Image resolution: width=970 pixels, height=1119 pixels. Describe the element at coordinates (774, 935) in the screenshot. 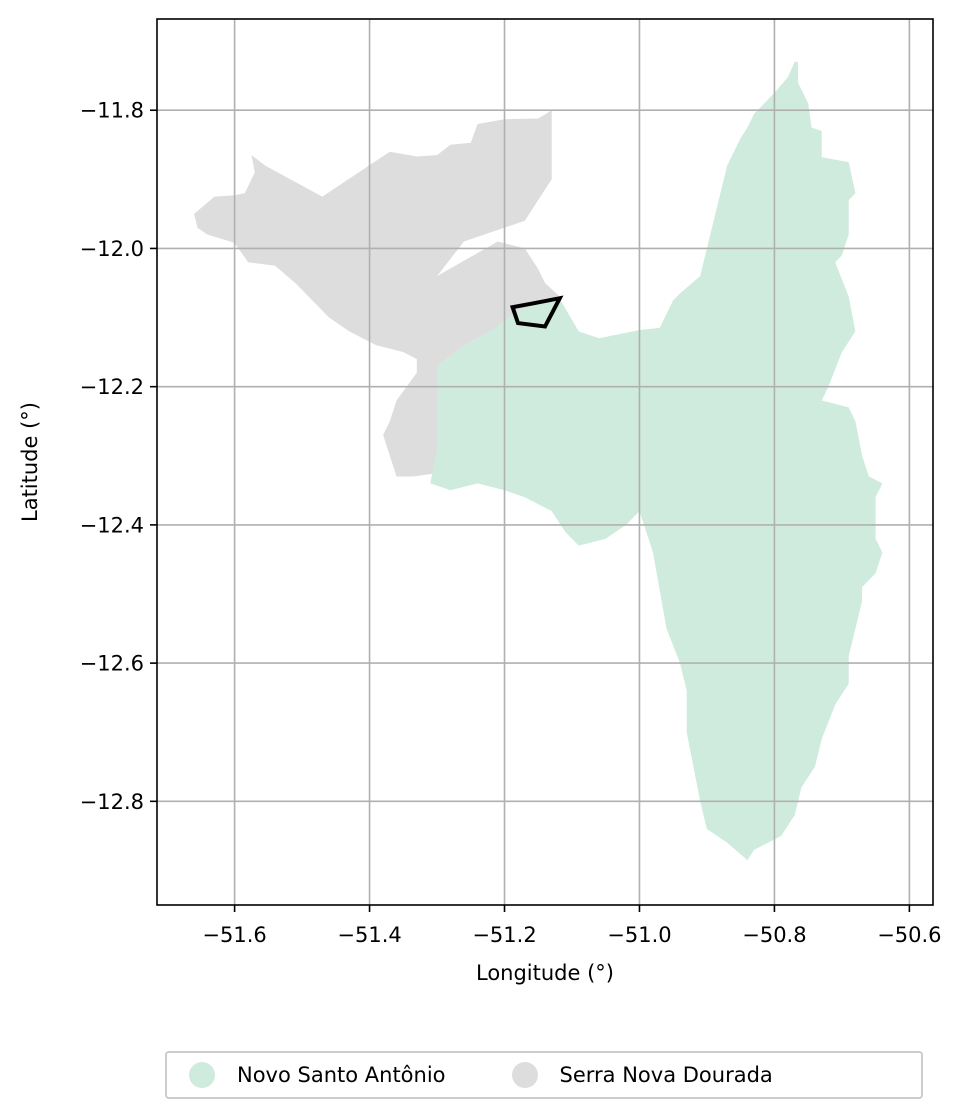

I see `x-tick-label: −50.8` at that location.